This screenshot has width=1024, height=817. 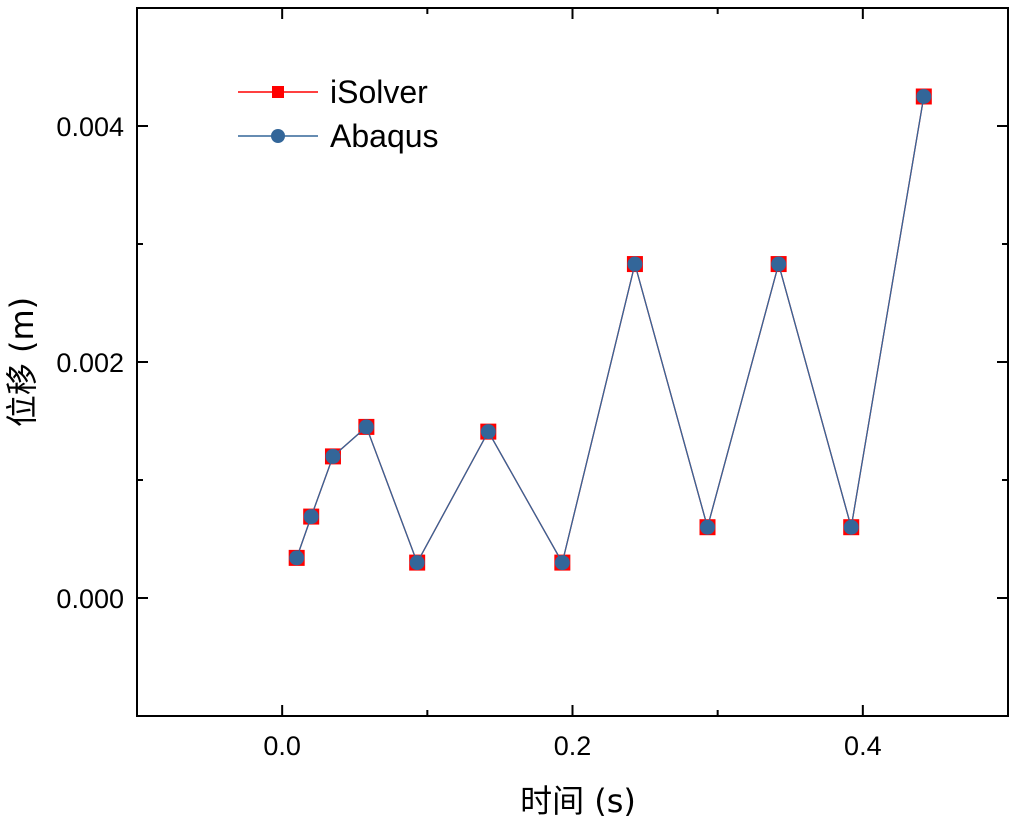 I want to click on y-axis-title: 位移 (m), so click(x=22, y=362).